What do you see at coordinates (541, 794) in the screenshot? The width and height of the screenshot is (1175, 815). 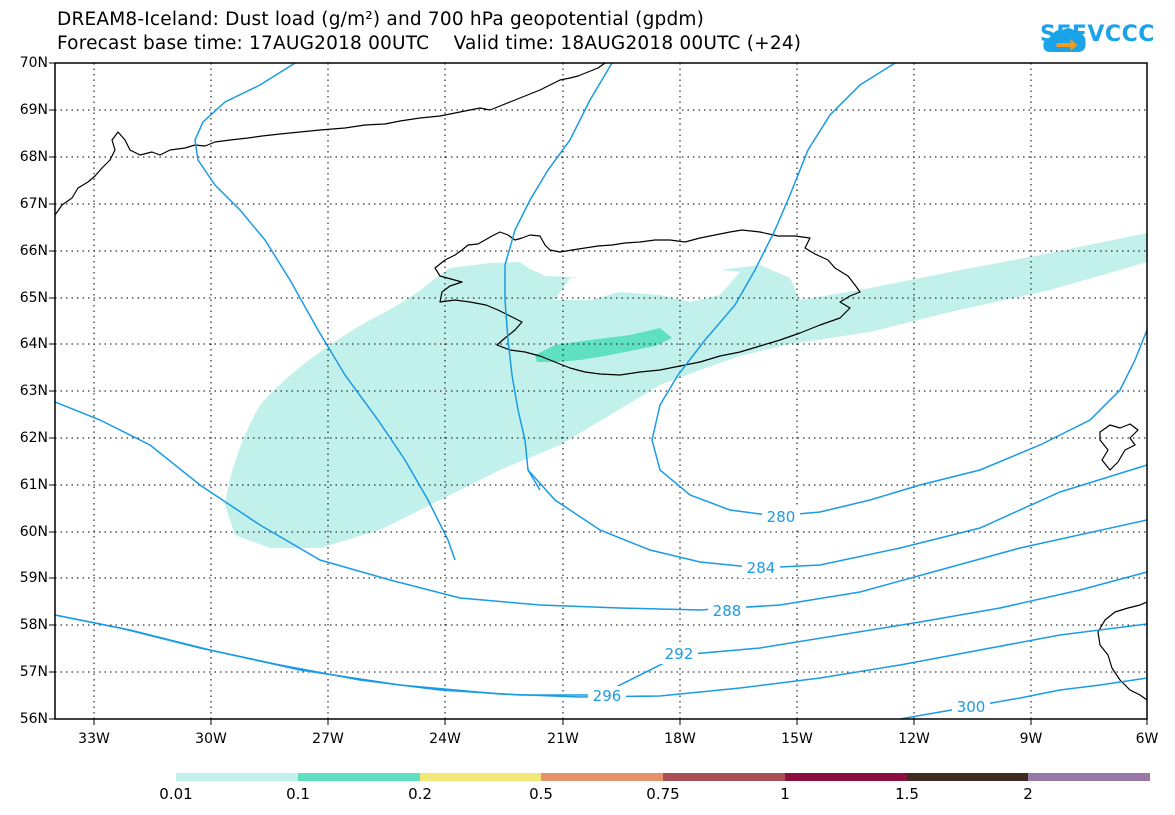 I see `colorbar-label: 0.5` at bounding box center [541, 794].